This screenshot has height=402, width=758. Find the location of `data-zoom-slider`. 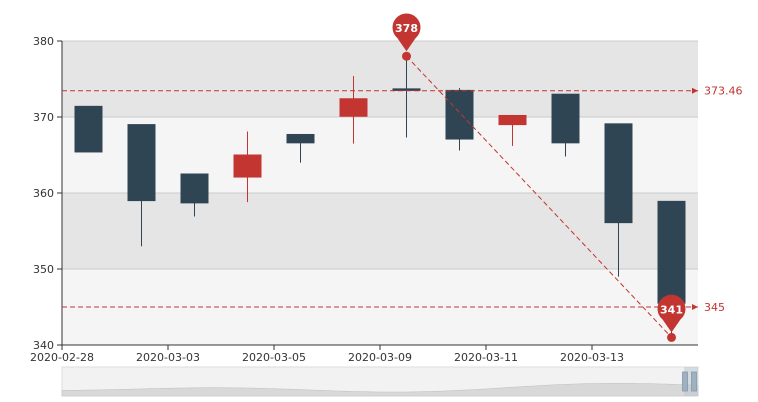

data-zoom-slider is located at coordinates (380, 381).